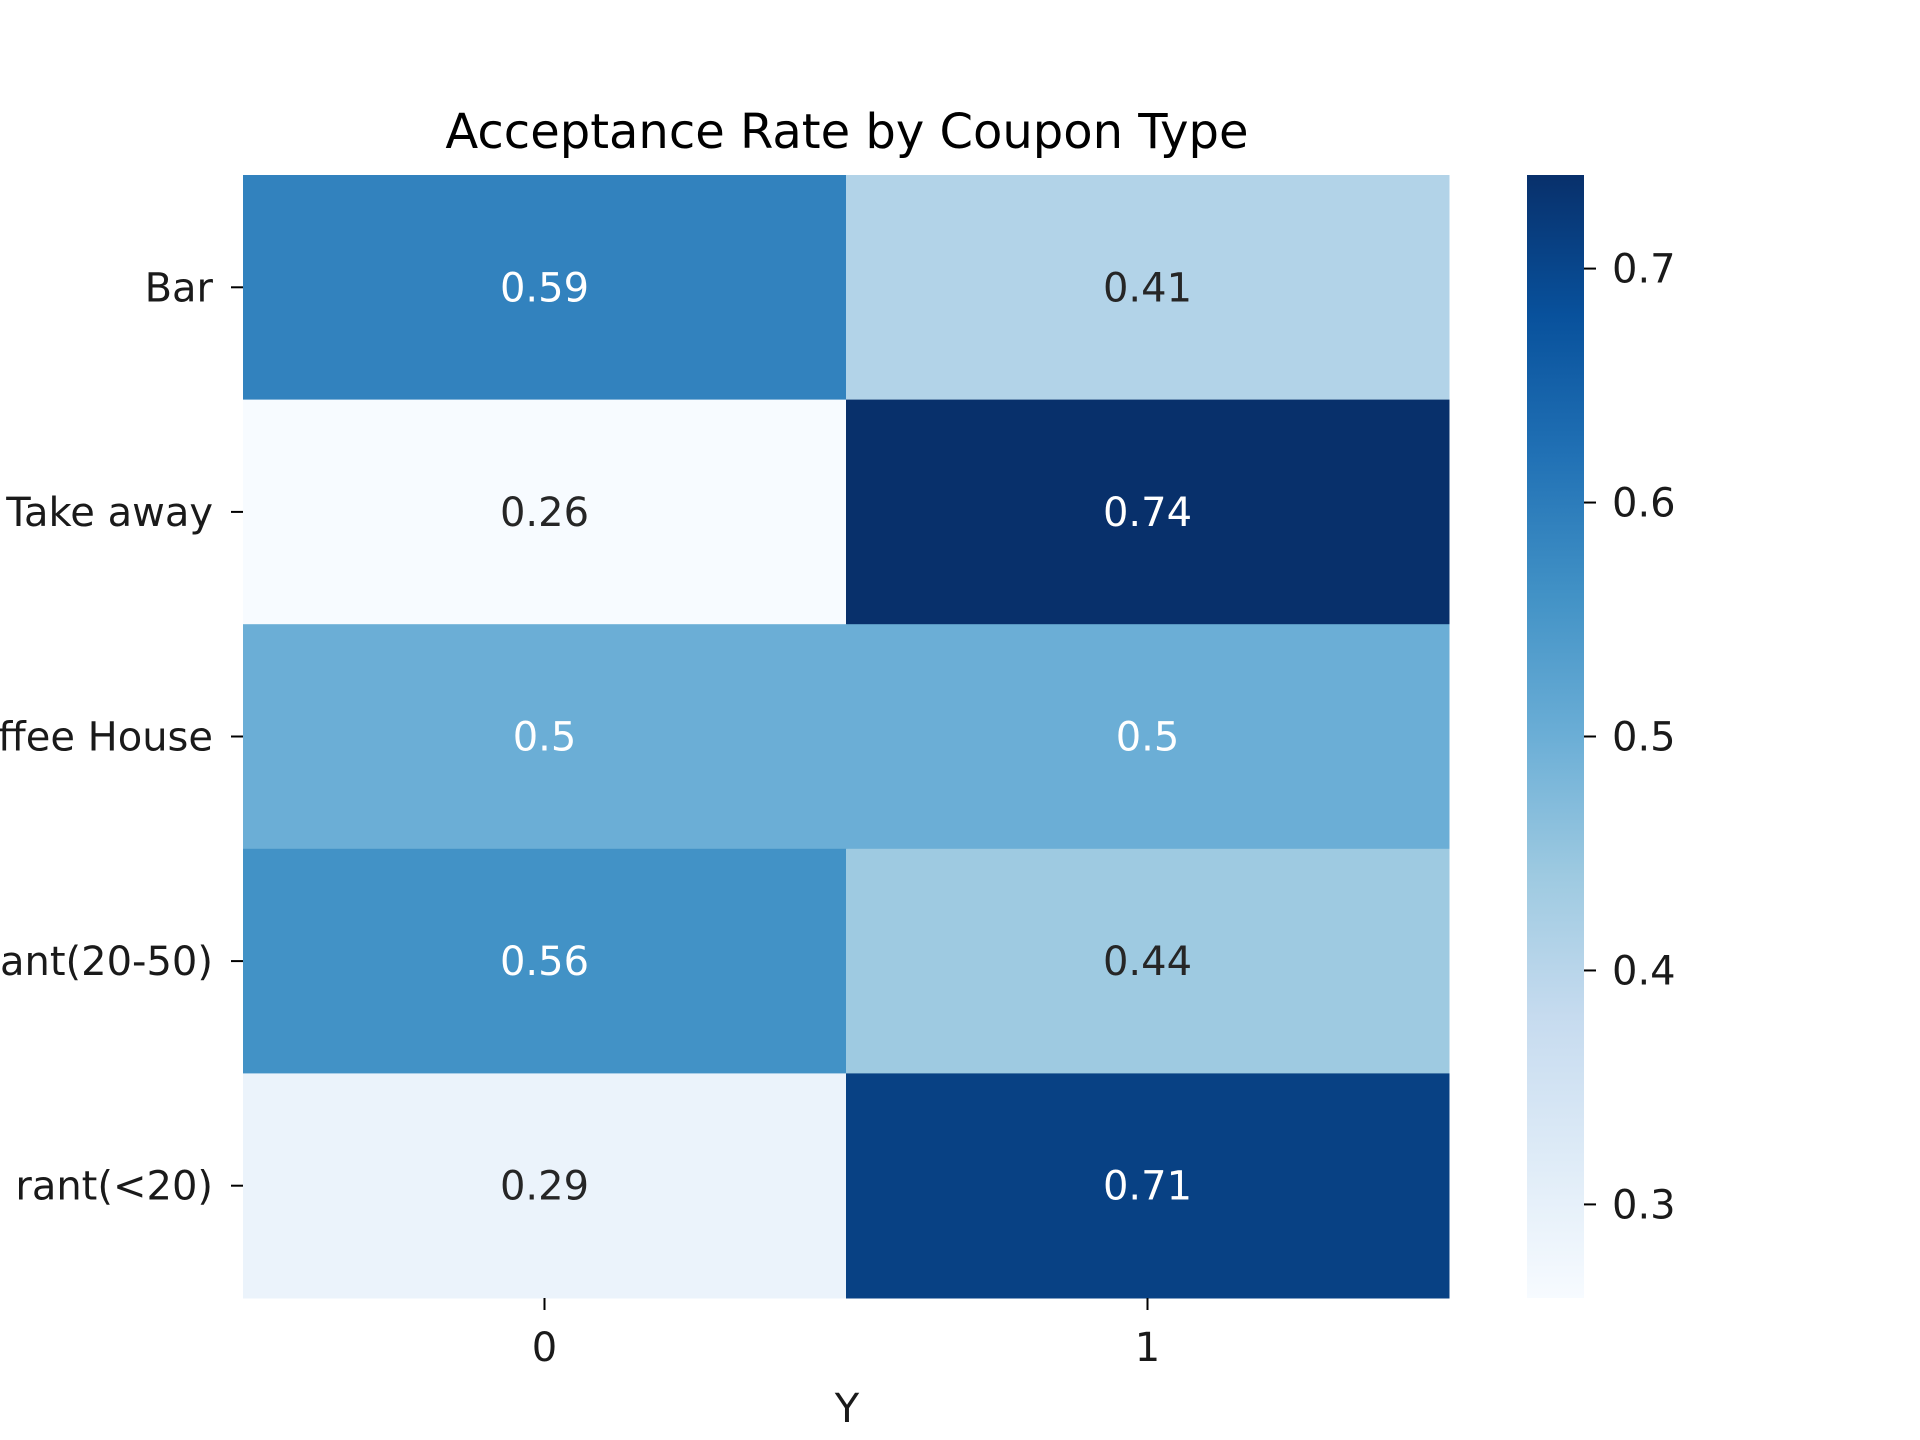 The height and width of the screenshot is (1440, 1920). I want to click on y-tick-label: ant(20-50), so click(106, 962).